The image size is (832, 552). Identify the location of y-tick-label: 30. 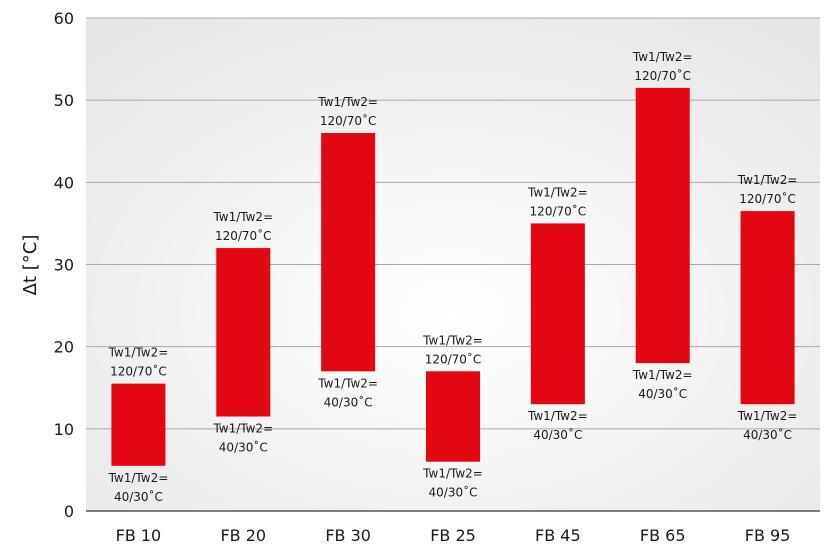
(64, 265).